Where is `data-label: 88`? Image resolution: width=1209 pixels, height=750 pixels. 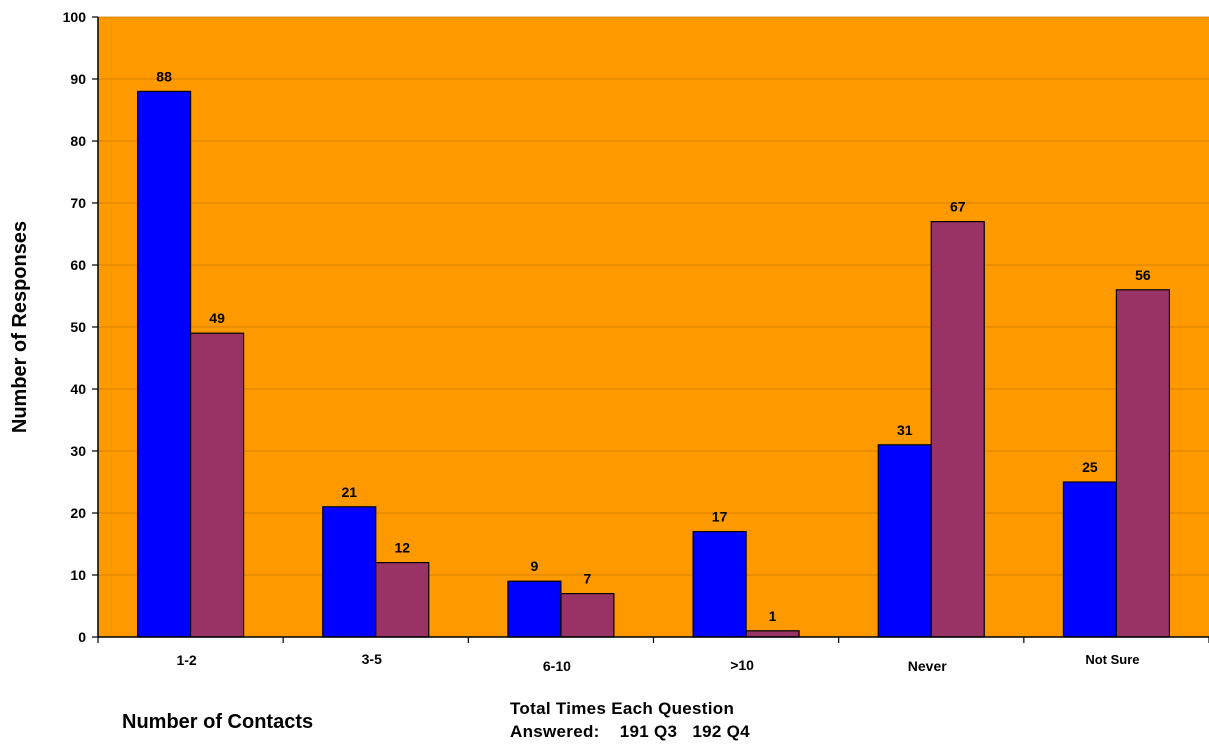 data-label: 88 is located at coordinates (164, 76).